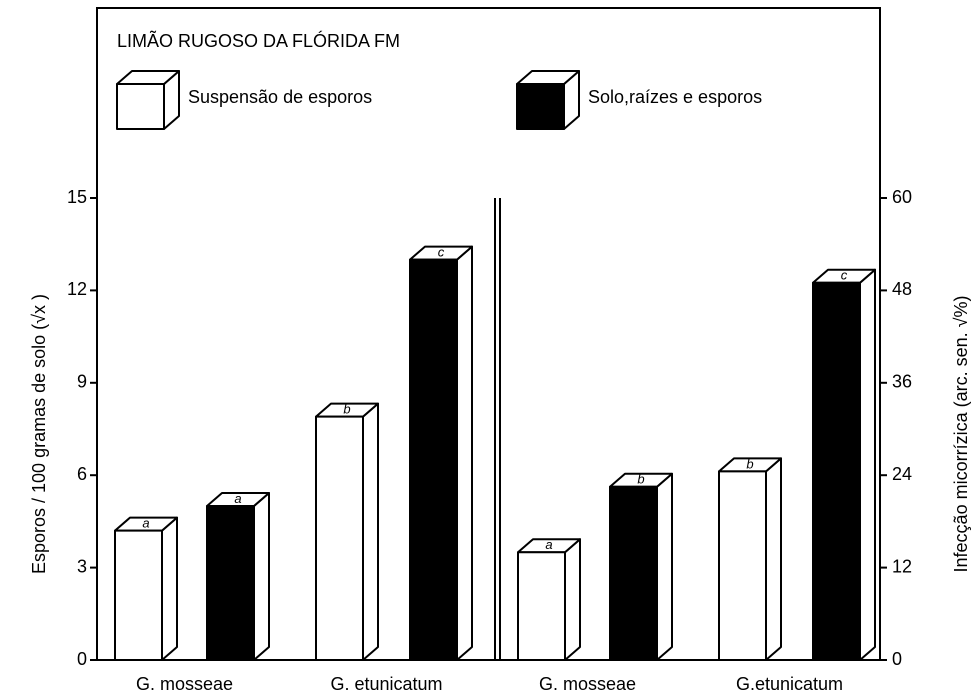 Image resolution: width=977 pixels, height=698 pixels. What do you see at coordinates (902, 289) in the screenshot?
I see `y2-tick-label: 48` at bounding box center [902, 289].